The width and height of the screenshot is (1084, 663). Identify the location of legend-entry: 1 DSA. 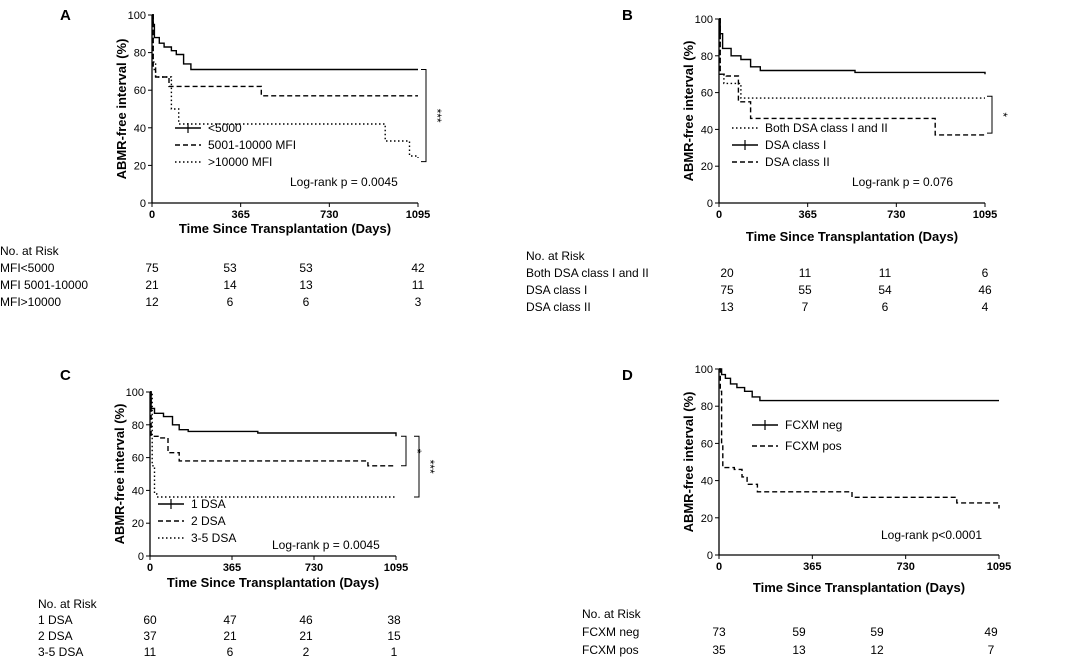
(208, 504).